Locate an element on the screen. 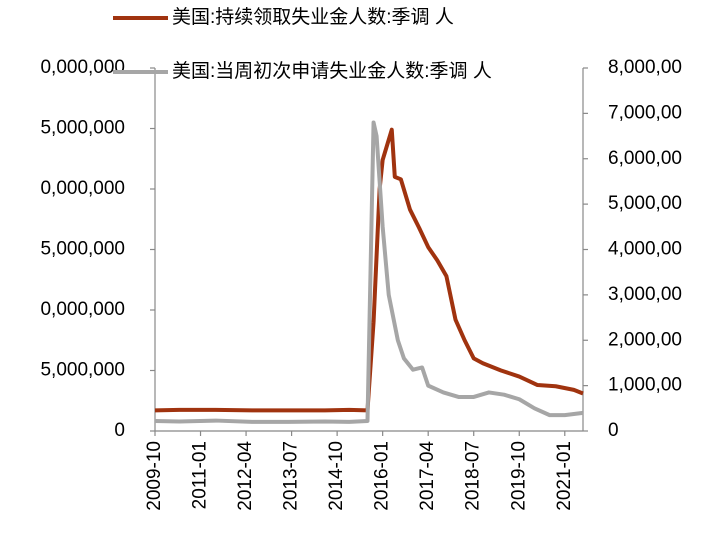  y2-tick-label: 4,000,00 is located at coordinates (645, 249).